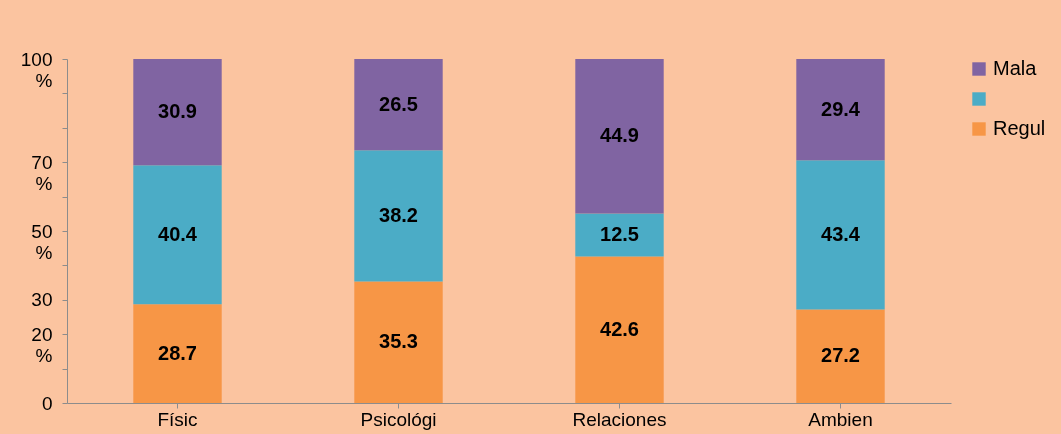 The width and height of the screenshot is (1061, 434). Describe the element at coordinates (398, 419) in the screenshot. I see `x-tick-label: Psicológi` at that location.